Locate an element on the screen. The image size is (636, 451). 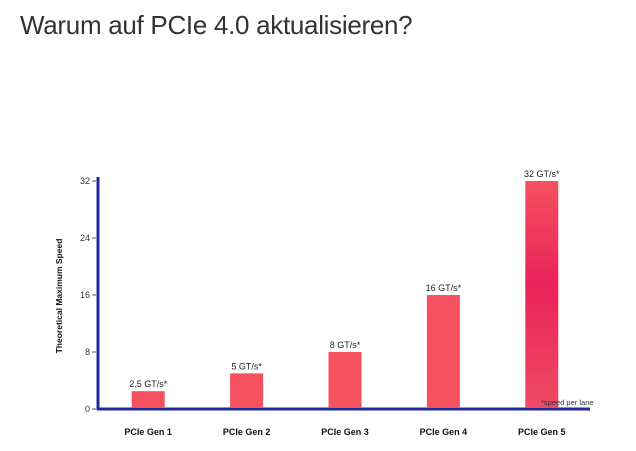
y-tick-label: 24 is located at coordinates (85, 238).